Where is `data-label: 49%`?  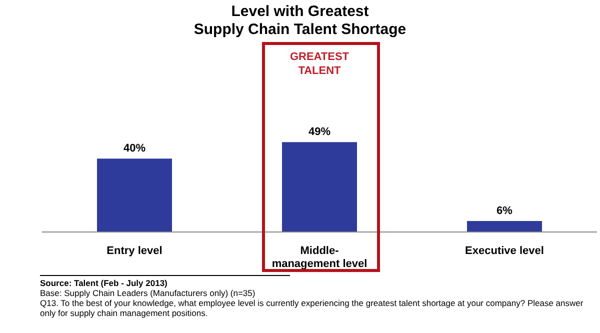 data-label: 49% is located at coordinates (319, 132).